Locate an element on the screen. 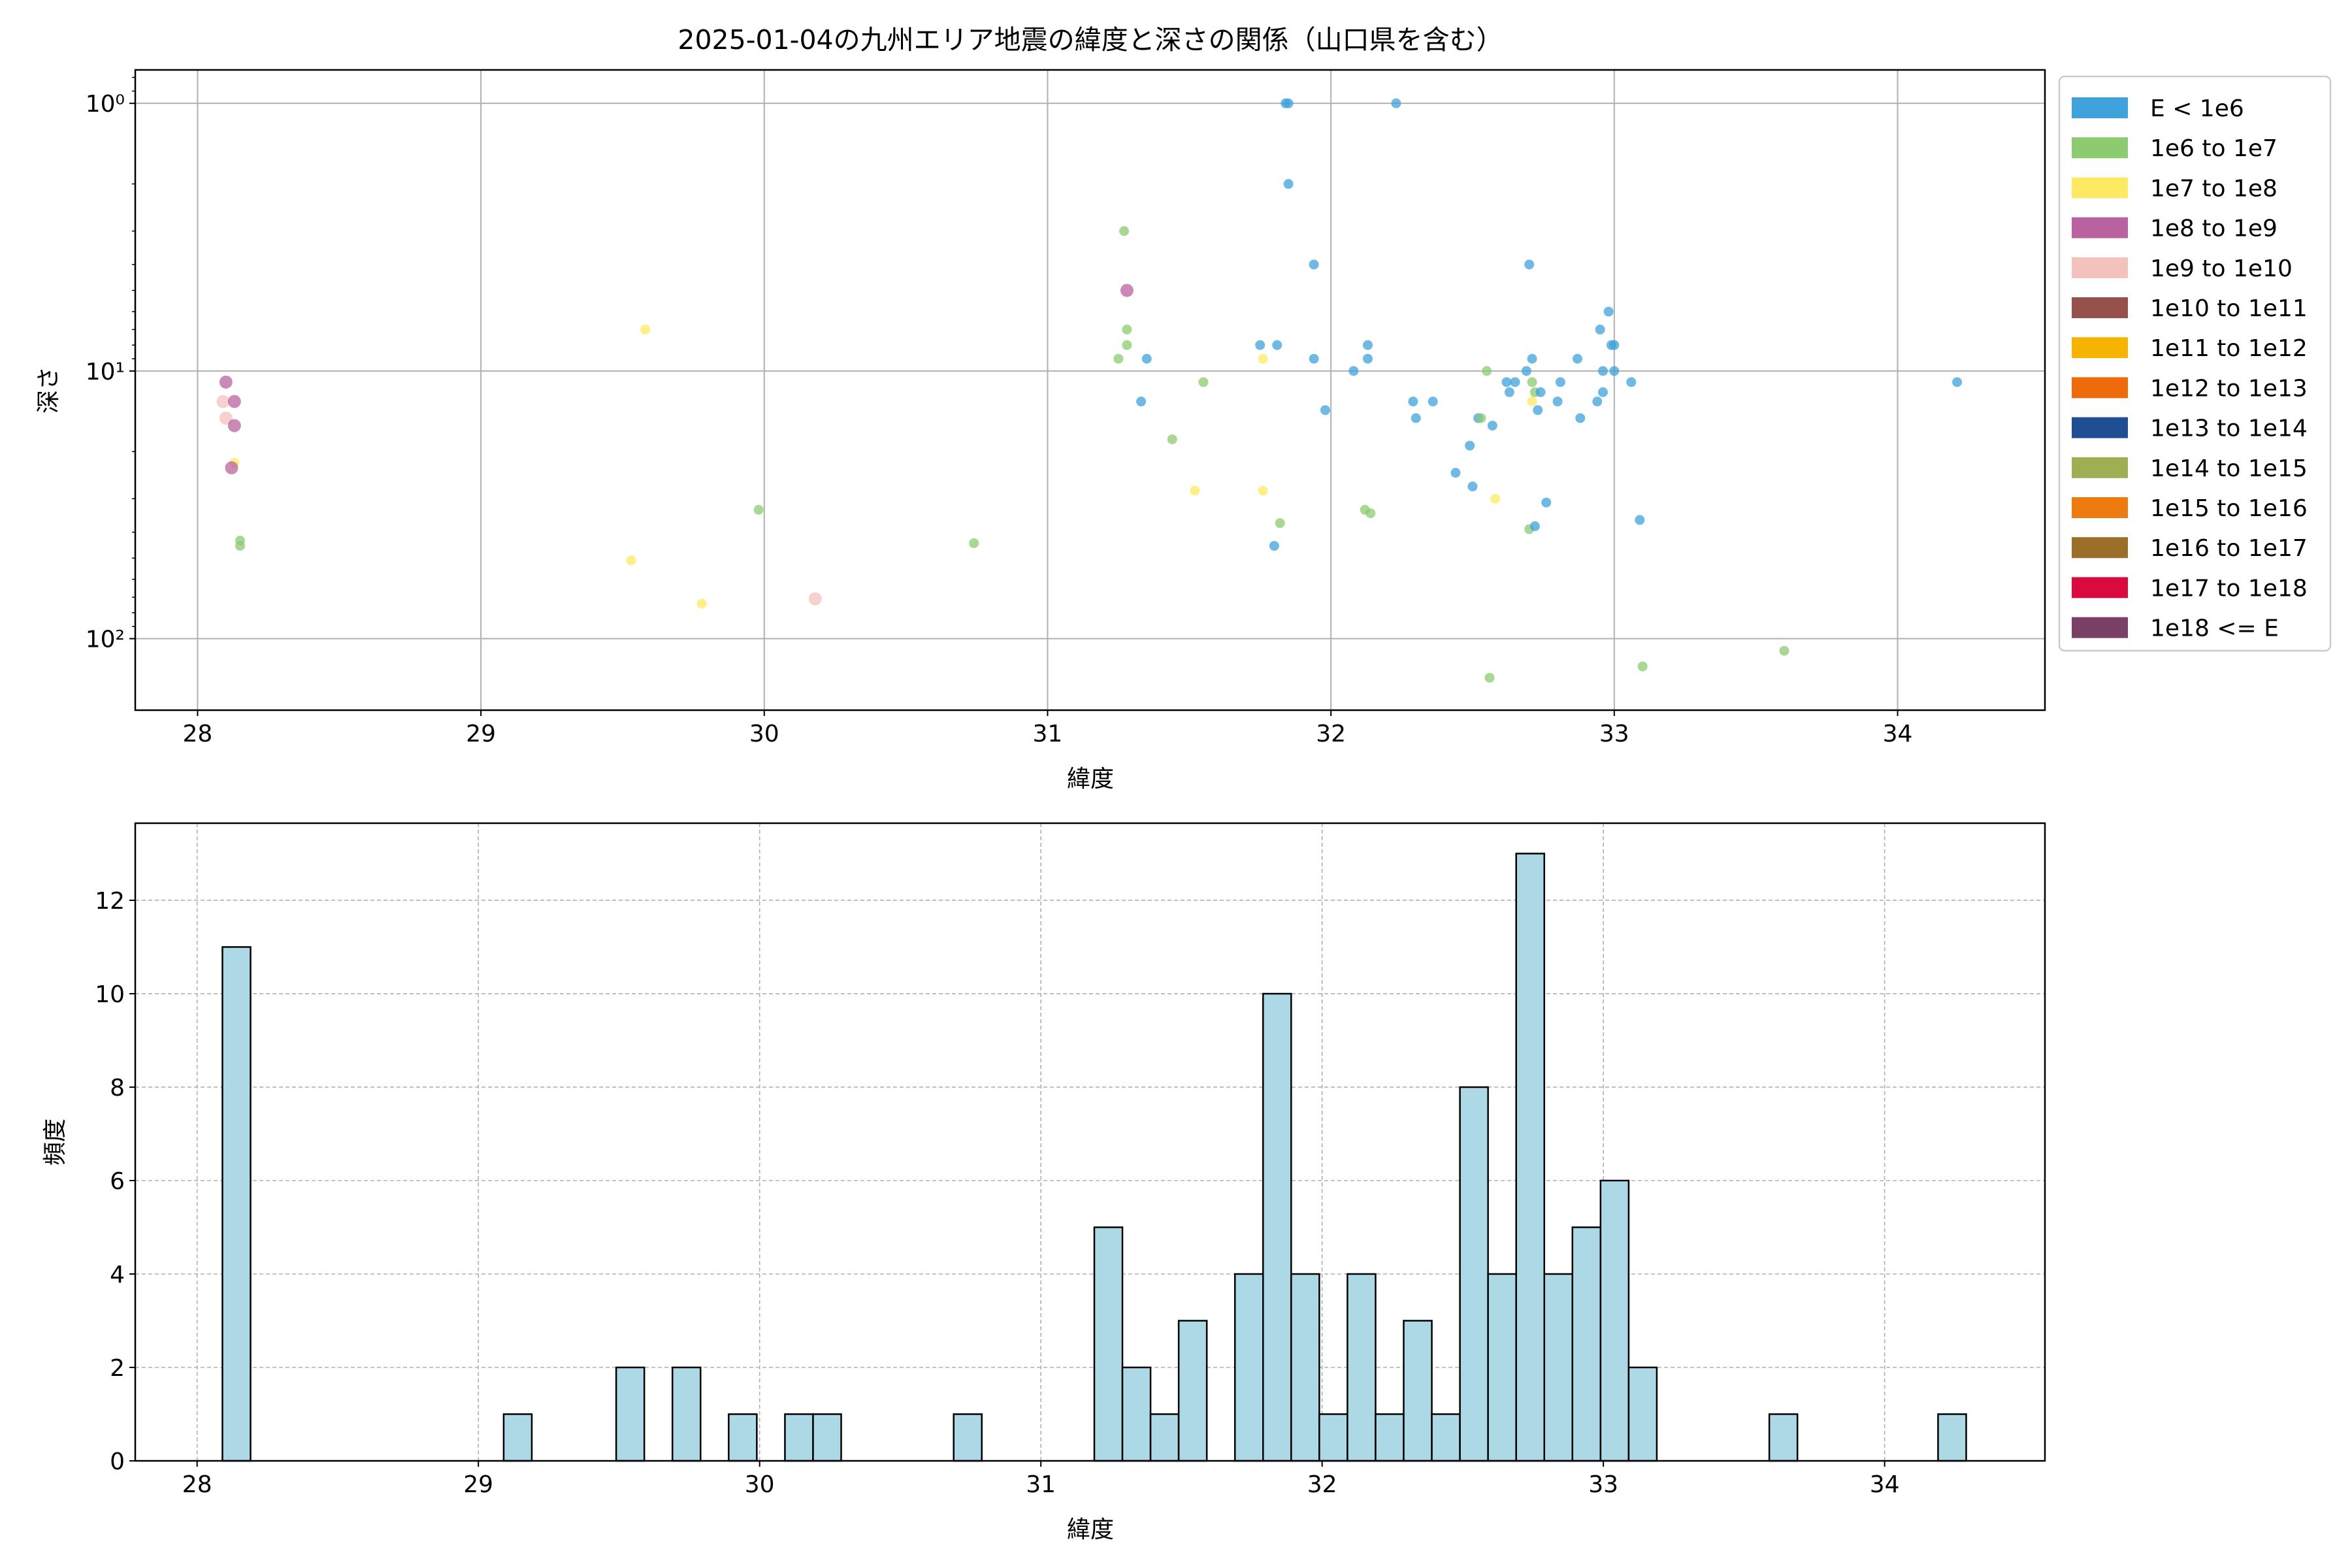 Image resolution: width=2352 pixels, height=1568 pixels. scatter-x-tick-label: 31 is located at coordinates (1048, 734).